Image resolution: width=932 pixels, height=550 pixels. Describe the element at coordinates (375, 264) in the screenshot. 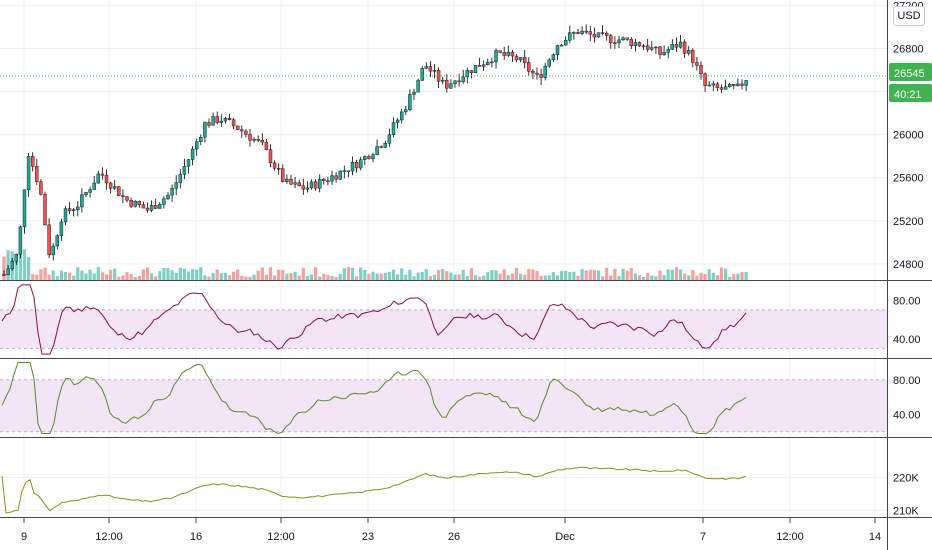

I see `volume-bars` at that location.